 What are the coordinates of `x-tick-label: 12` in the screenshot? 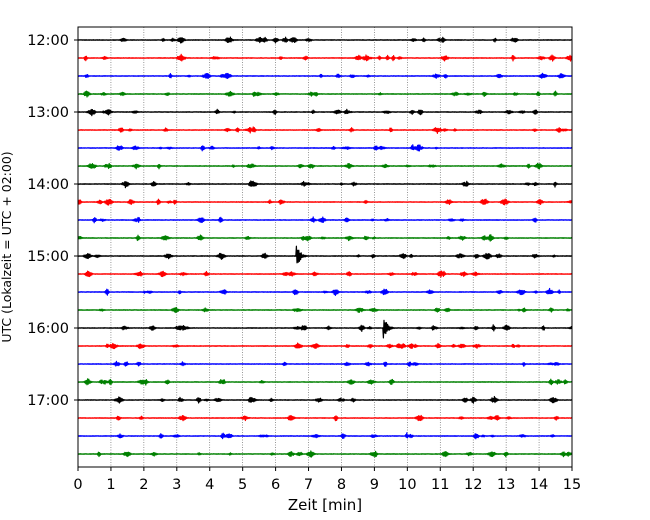 It's located at (473, 485).